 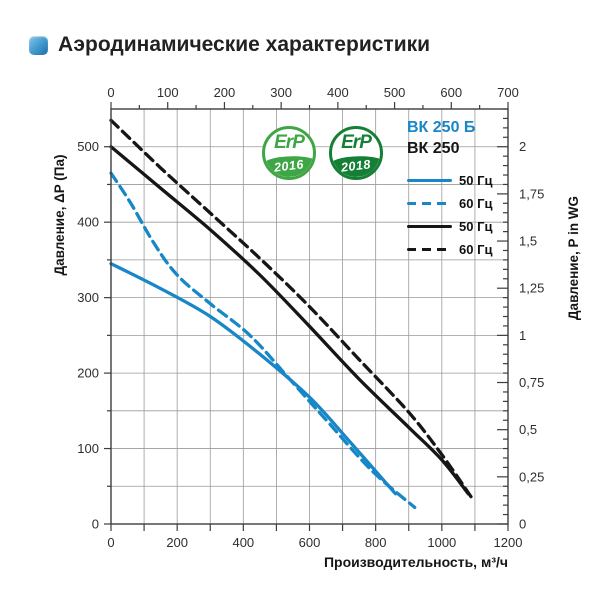 I want to click on svg-text: 0,5, so click(x=528, y=429).